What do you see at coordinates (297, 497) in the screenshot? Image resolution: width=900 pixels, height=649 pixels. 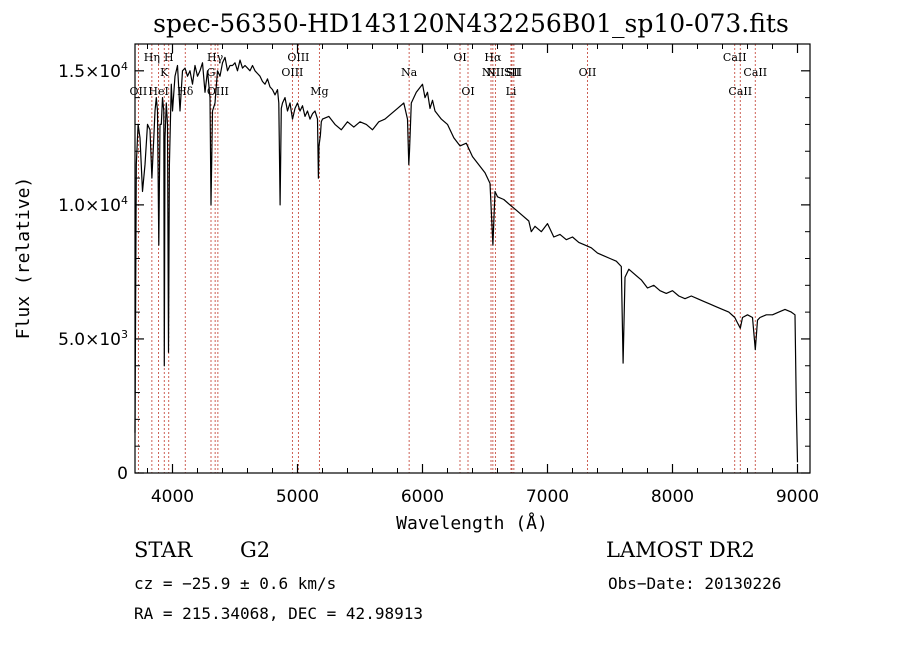 I see `x-tick-label: 5000` at bounding box center [297, 497].